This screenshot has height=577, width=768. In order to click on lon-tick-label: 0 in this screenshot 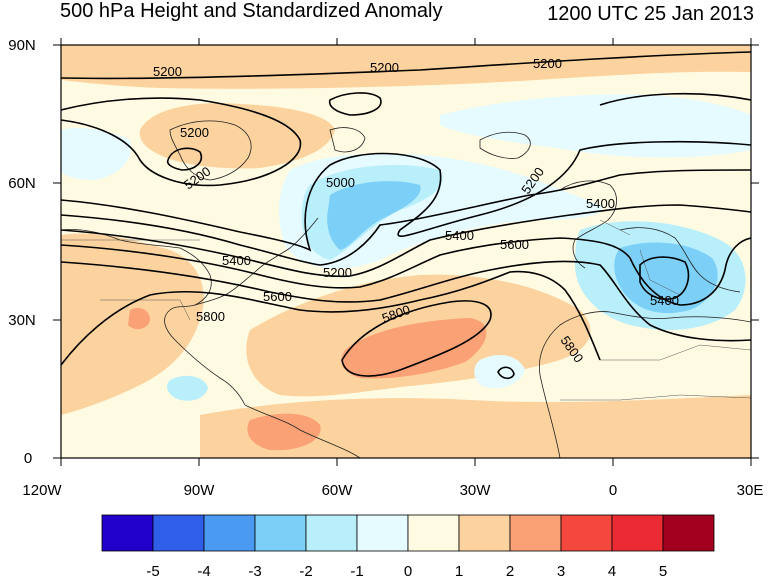, I will do `click(613, 490)`.